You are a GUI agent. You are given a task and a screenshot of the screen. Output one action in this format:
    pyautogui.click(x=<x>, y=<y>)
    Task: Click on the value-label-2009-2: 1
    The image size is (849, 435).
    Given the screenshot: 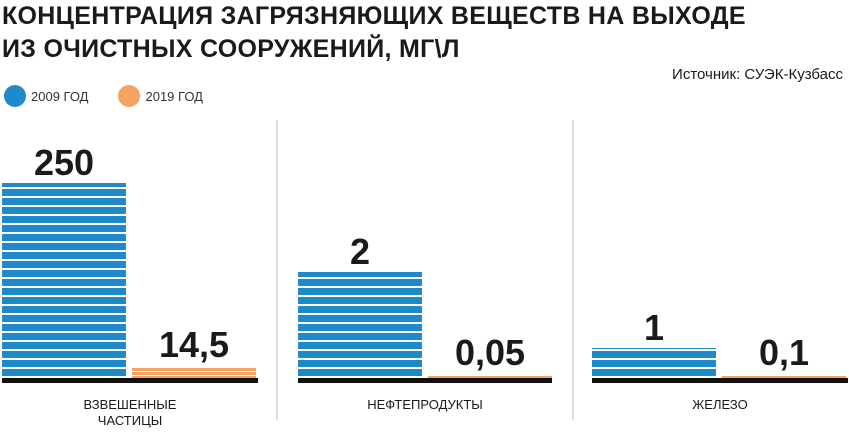 What is the action you would take?
    pyautogui.click(x=654, y=327)
    